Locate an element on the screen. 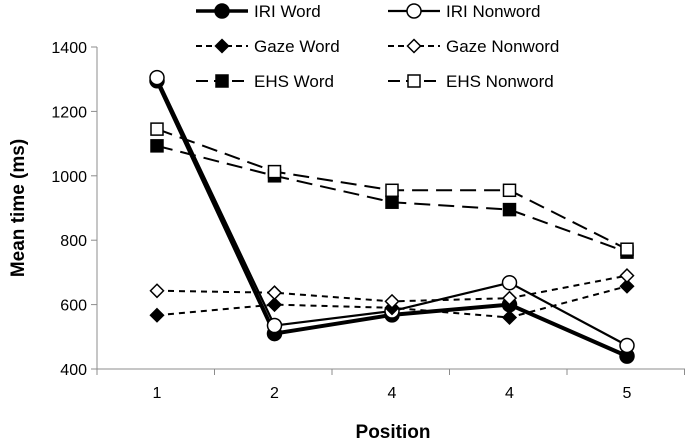 This screenshot has width=685, height=440. legend-item: IRI Word is located at coordinates (258, 11).